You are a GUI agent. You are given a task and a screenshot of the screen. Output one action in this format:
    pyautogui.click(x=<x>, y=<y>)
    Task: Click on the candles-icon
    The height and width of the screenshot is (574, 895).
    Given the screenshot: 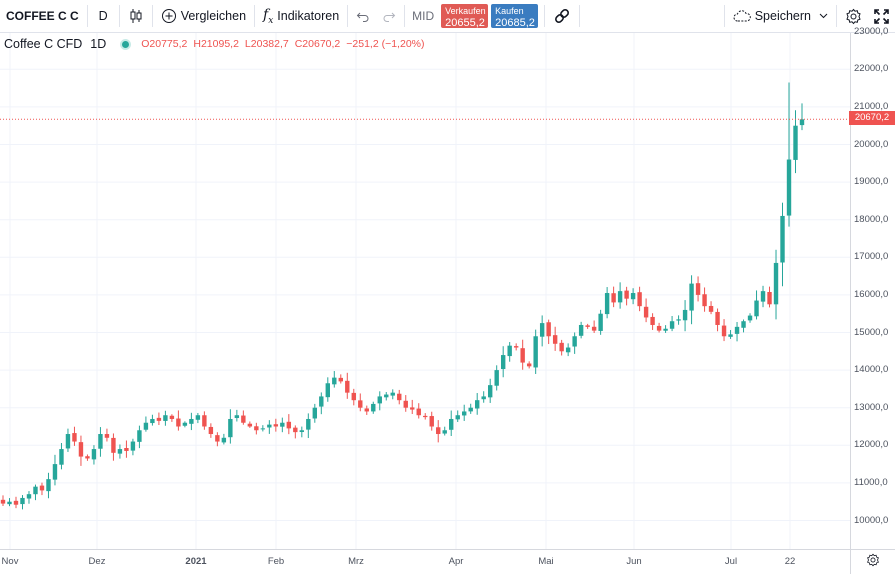 What is the action you would take?
    pyautogui.click(x=136, y=16)
    